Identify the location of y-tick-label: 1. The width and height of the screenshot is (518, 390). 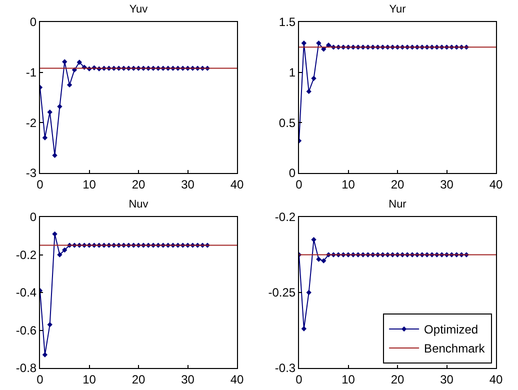
(292, 73).